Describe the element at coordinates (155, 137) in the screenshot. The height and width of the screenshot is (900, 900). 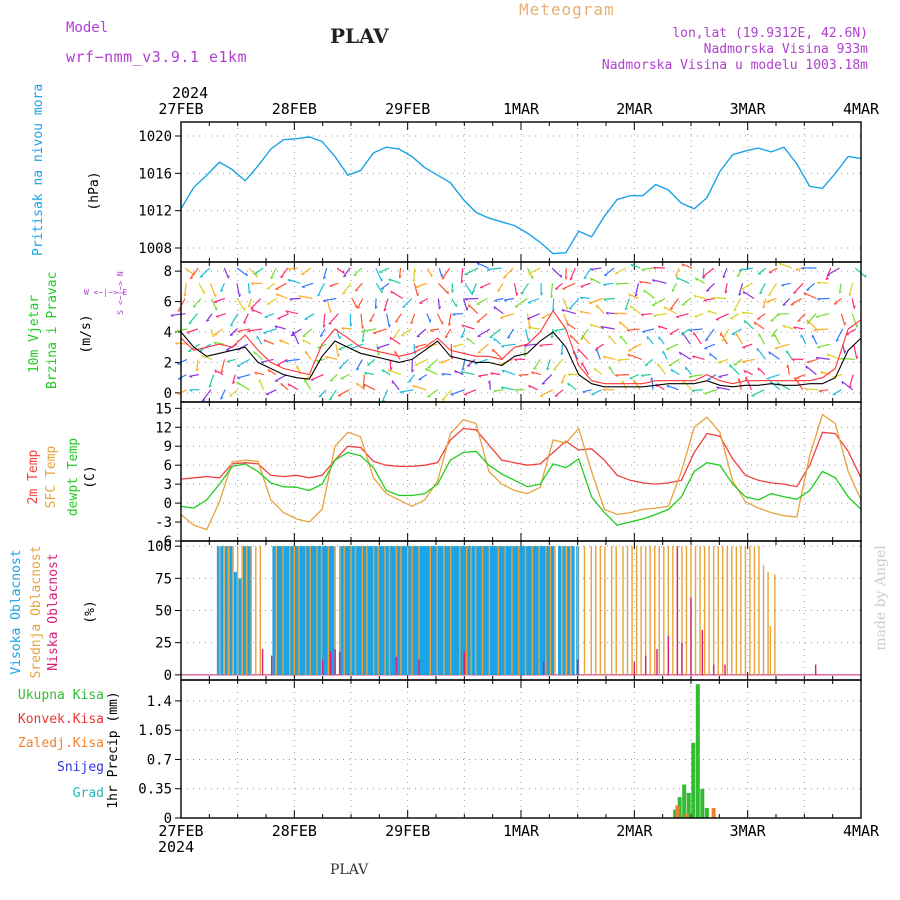
I see `y-tick-label: 1020` at that location.